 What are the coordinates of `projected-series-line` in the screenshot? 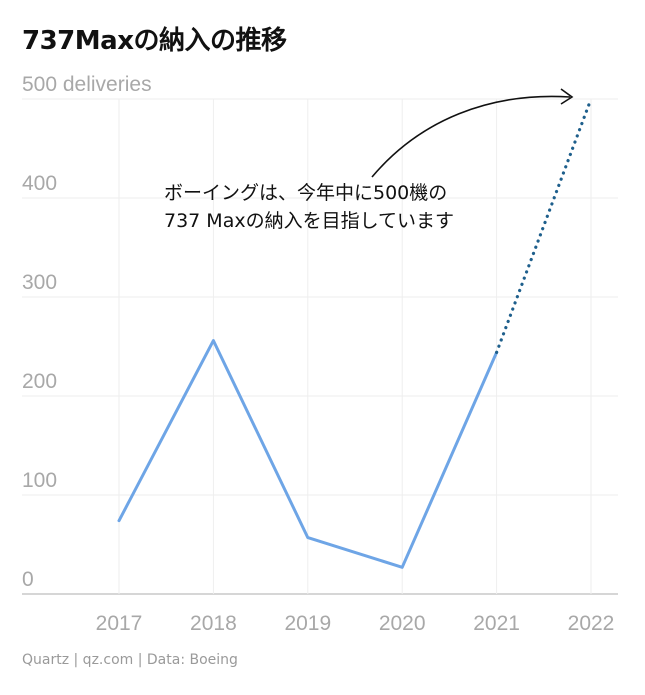 It's located at (544, 225).